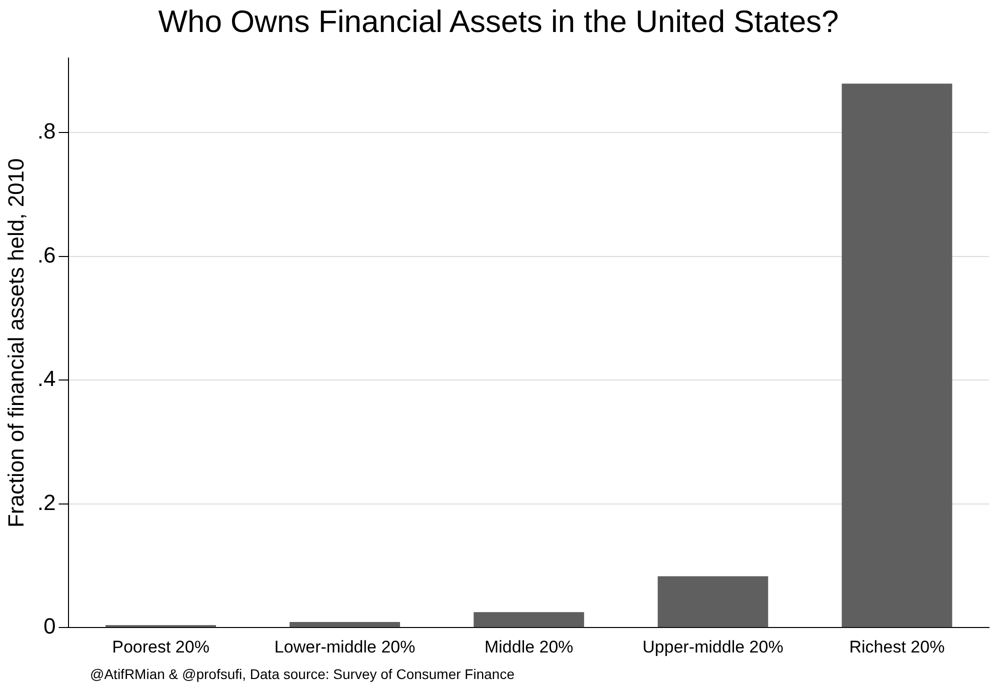 The width and height of the screenshot is (997, 686). Describe the element at coordinates (161, 646) in the screenshot. I see `x-tick-label: Poorest 20%` at that location.